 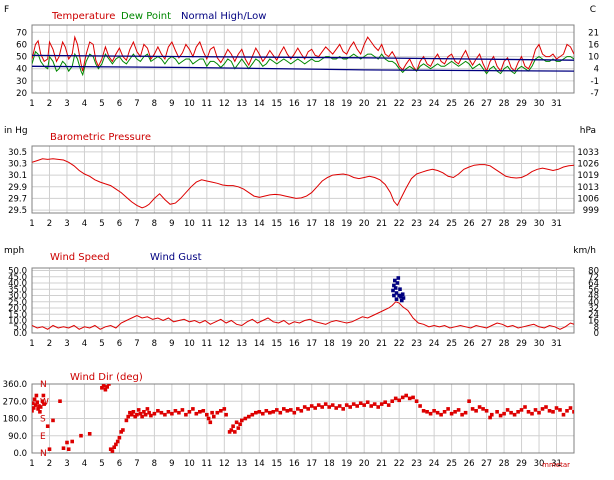 I want to click on x-tick-day: 18, so click(x=329, y=464).